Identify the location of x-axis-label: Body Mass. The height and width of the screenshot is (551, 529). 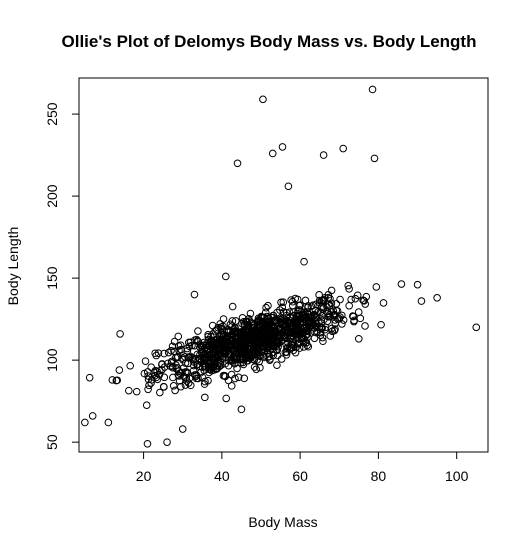
(282, 522).